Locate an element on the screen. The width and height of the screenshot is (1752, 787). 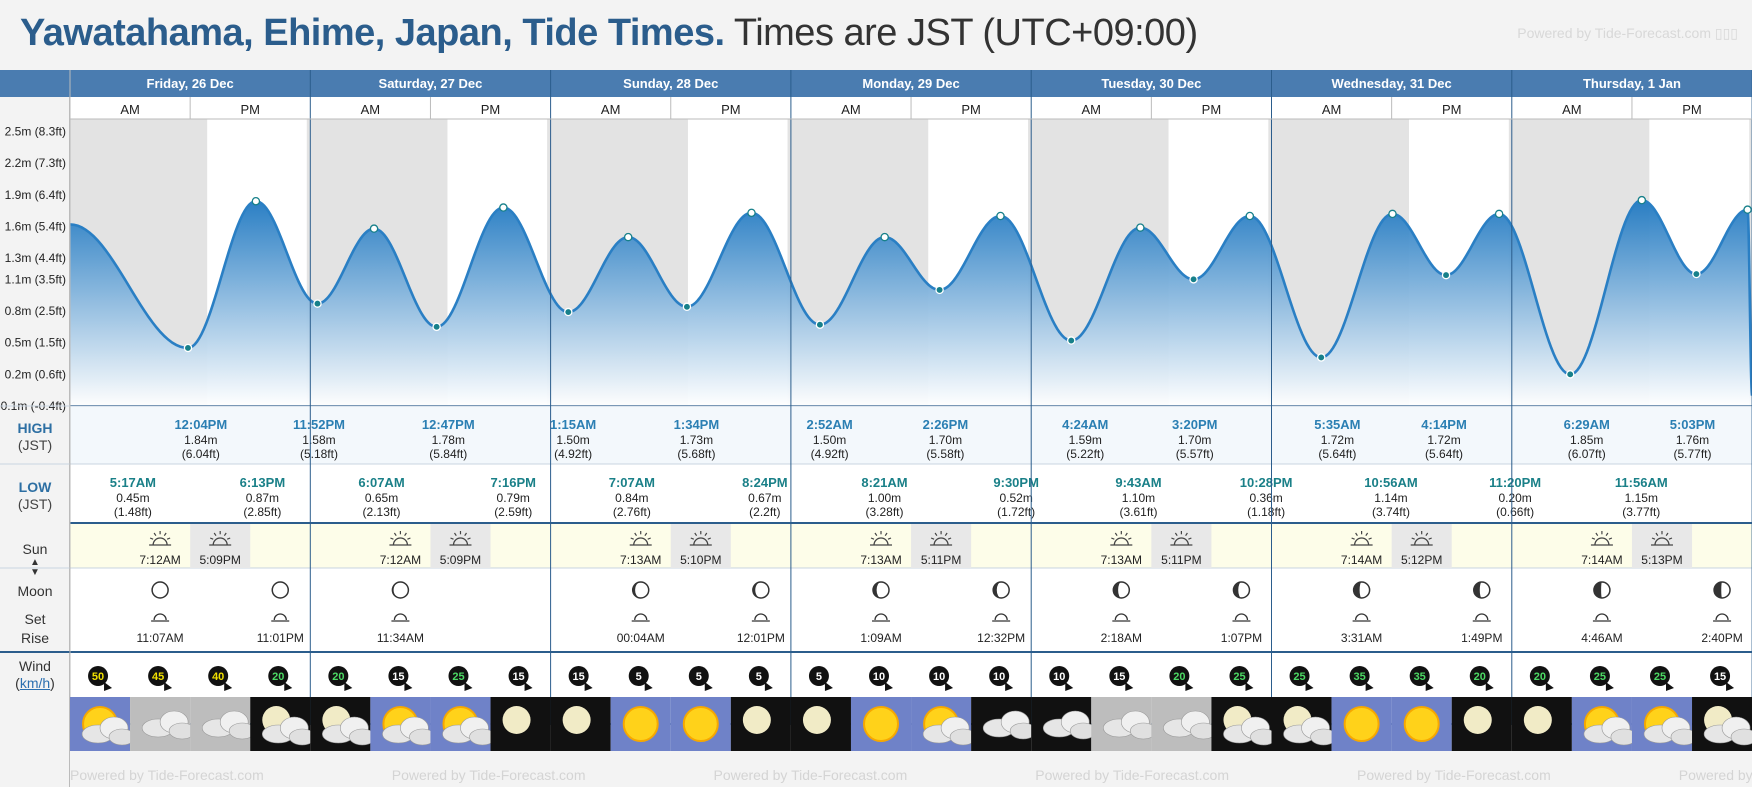
low-time: 8:21AM is located at coordinates (884, 482).